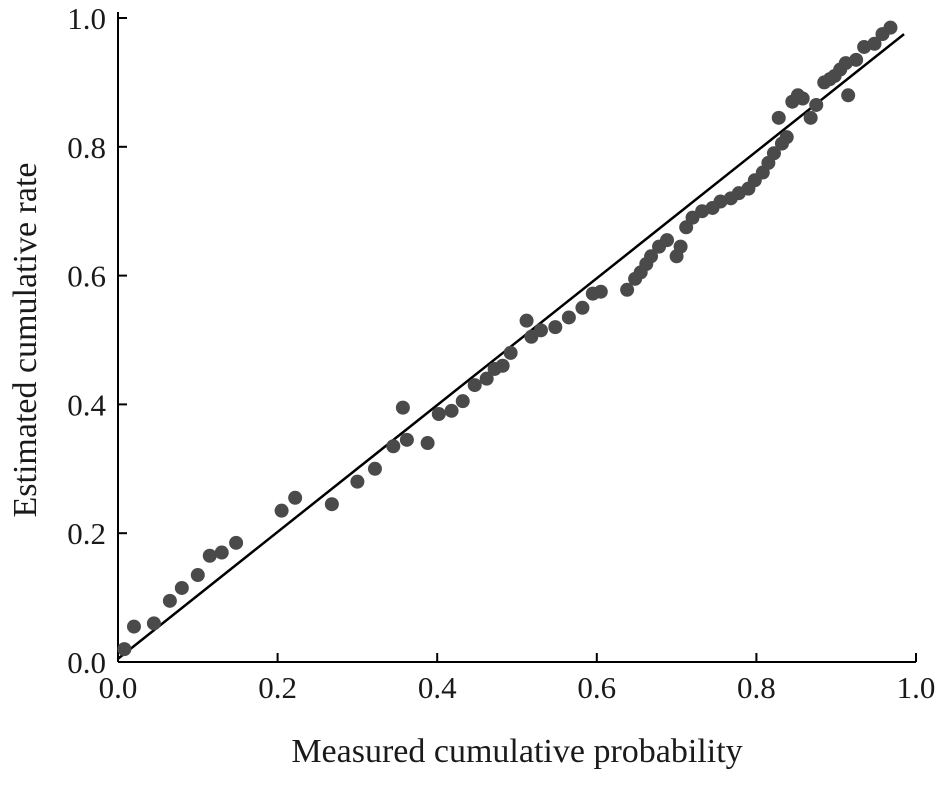 The height and width of the screenshot is (787, 946). What do you see at coordinates (86, 276) in the screenshot?
I see `y-tick-label: 0.6` at bounding box center [86, 276].